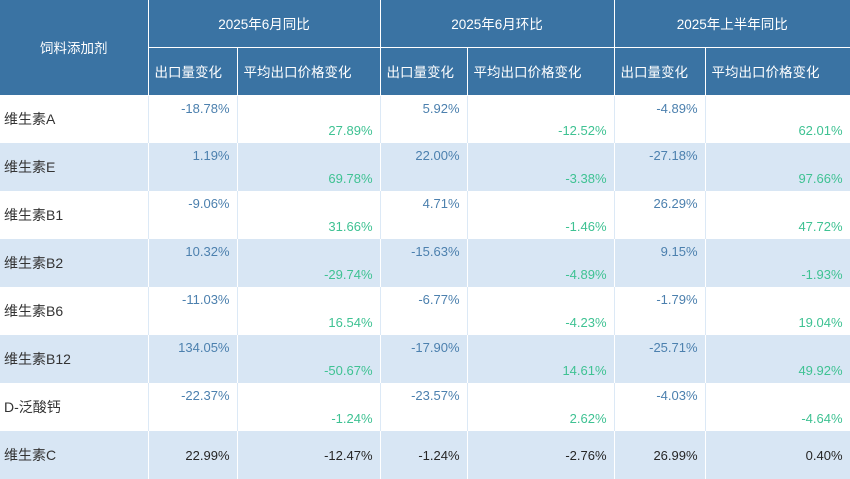 The width and height of the screenshot is (850, 479). Describe the element at coordinates (541, 167) in the screenshot. I see `price-change-cell: -3.38%` at that location.